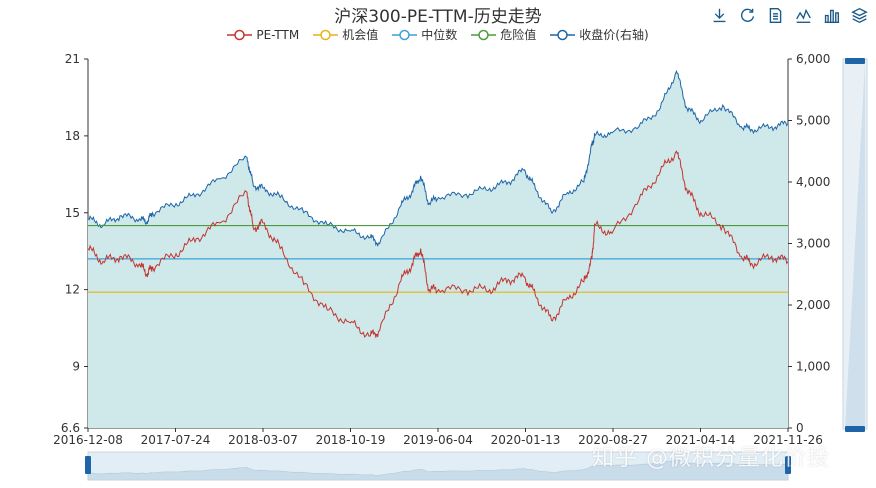 The height and width of the screenshot is (488, 876). I want to click on y-right-tick-label: 3,000, so click(813, 244).